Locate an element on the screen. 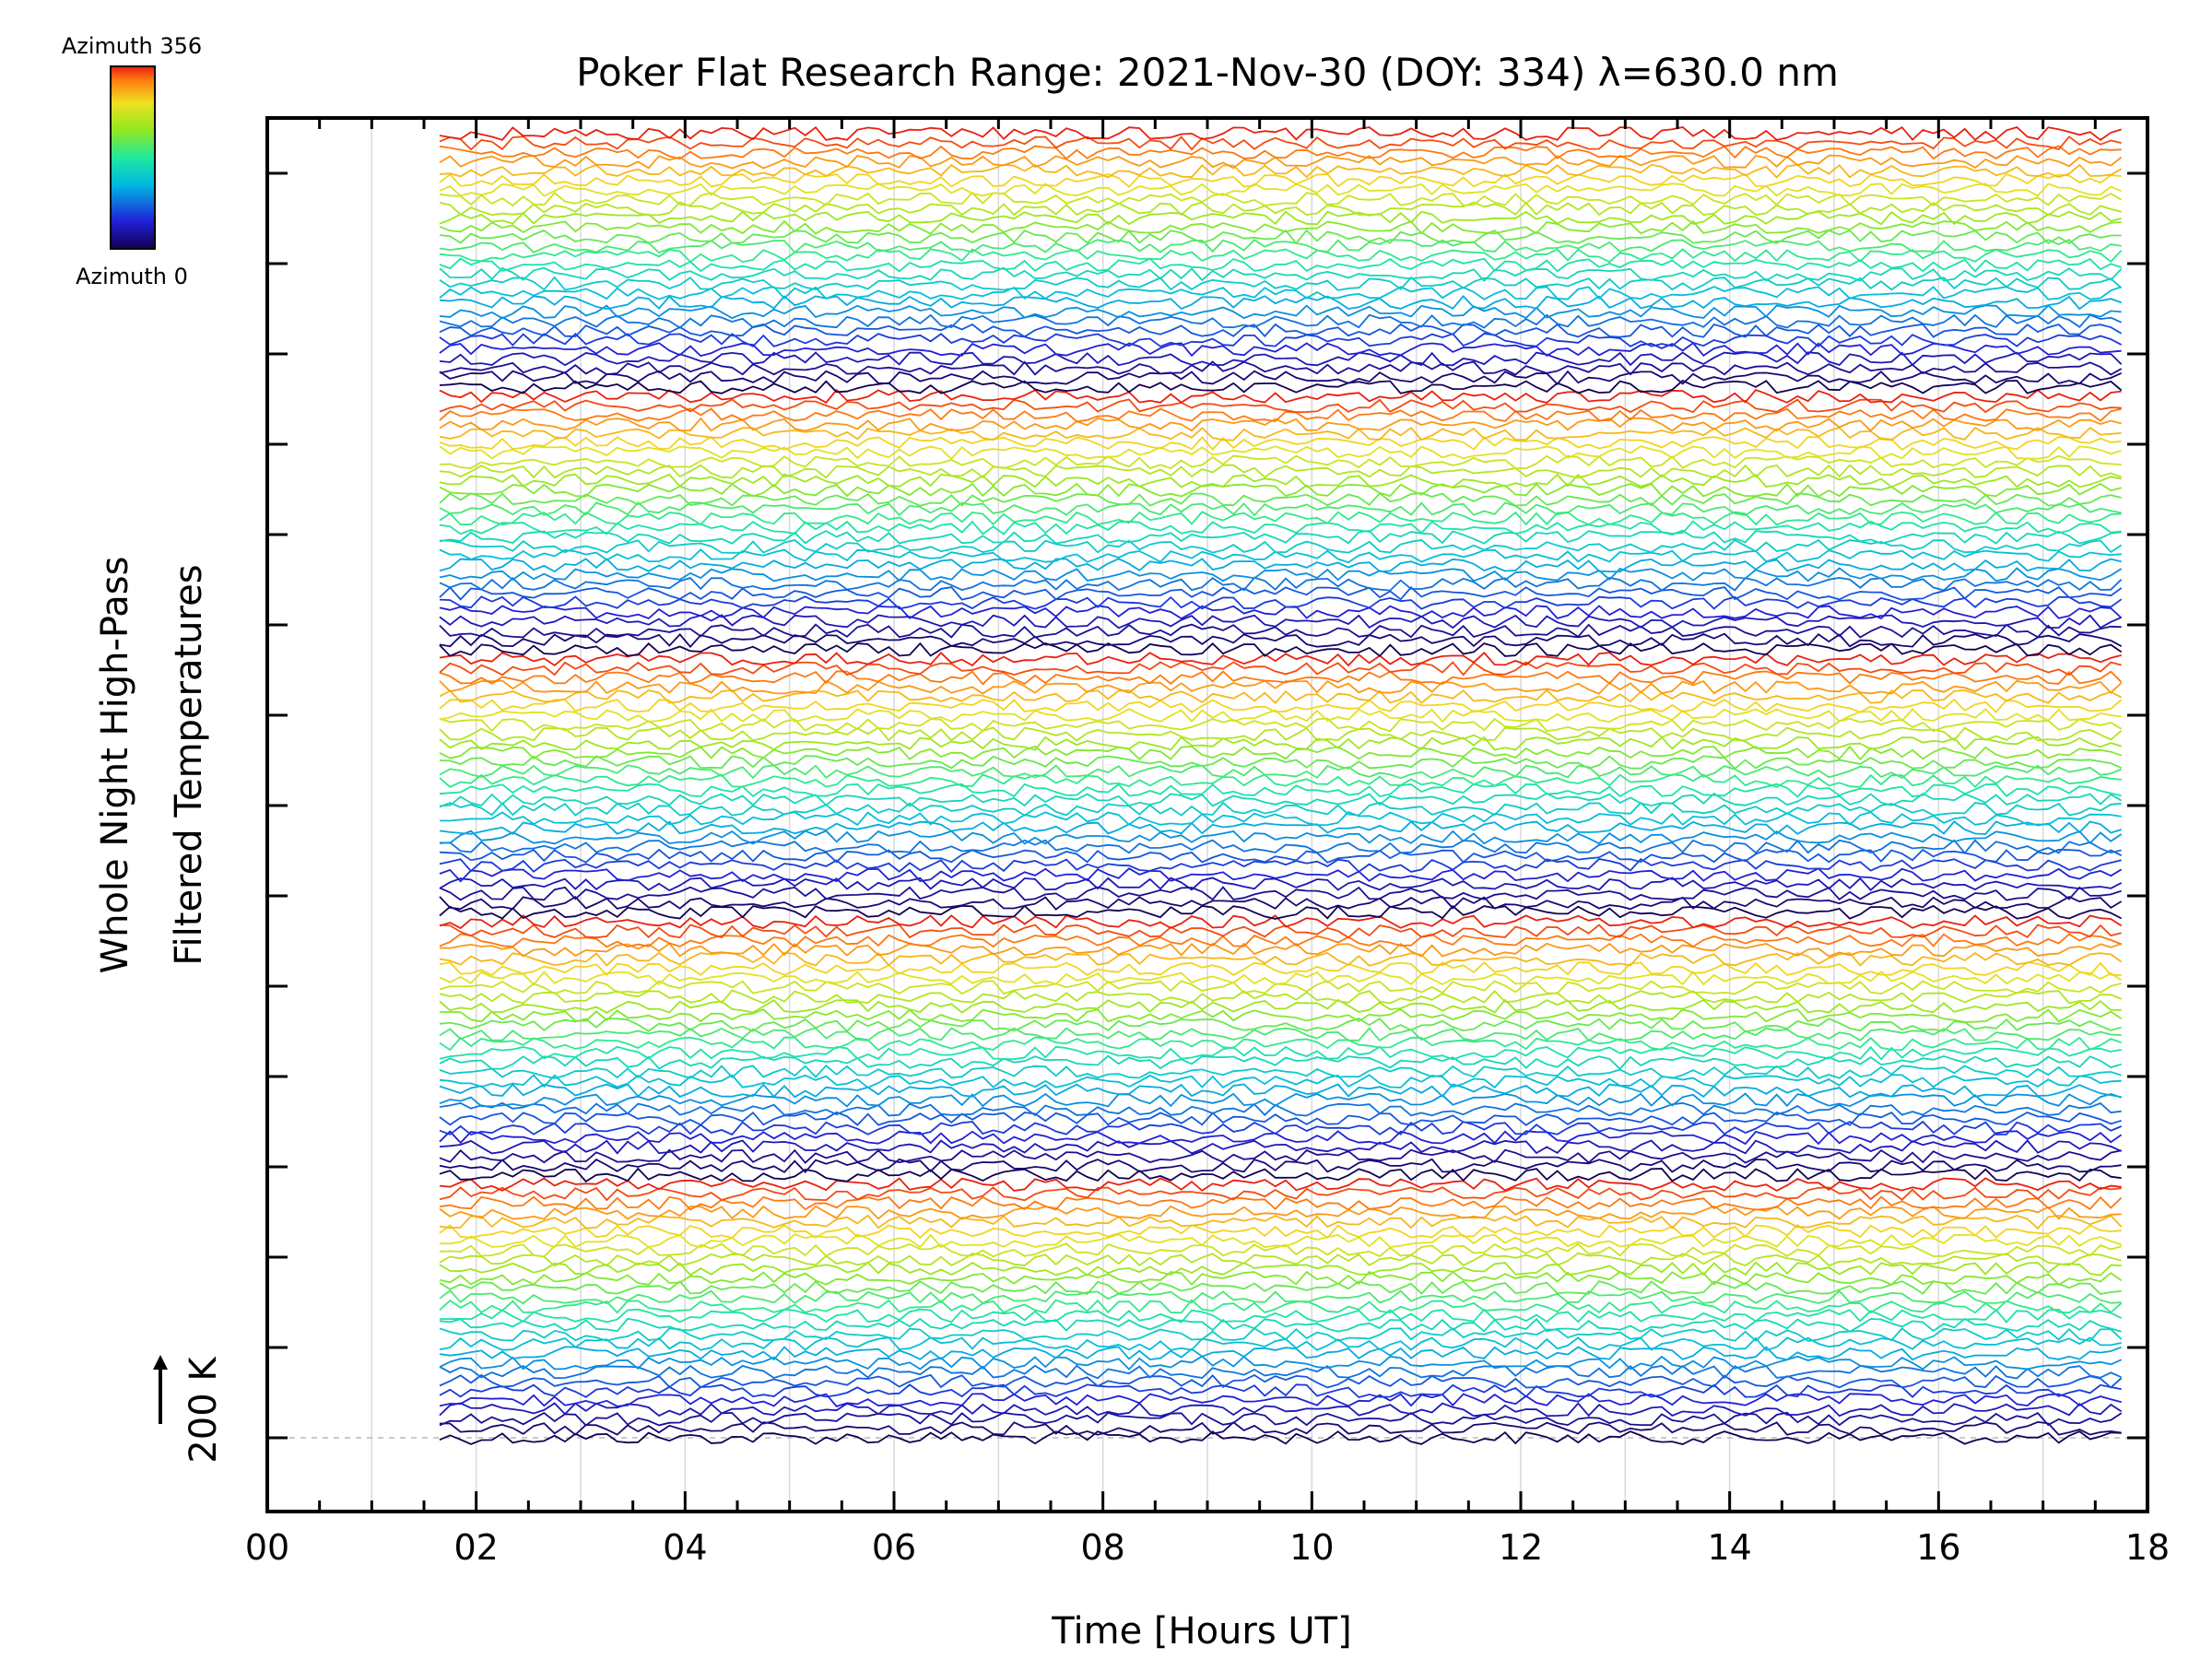 This screenshot has width=2212, height=1659. y-axis-label-line1: Whole Night High-Pass is located at coordinates (115, 765).